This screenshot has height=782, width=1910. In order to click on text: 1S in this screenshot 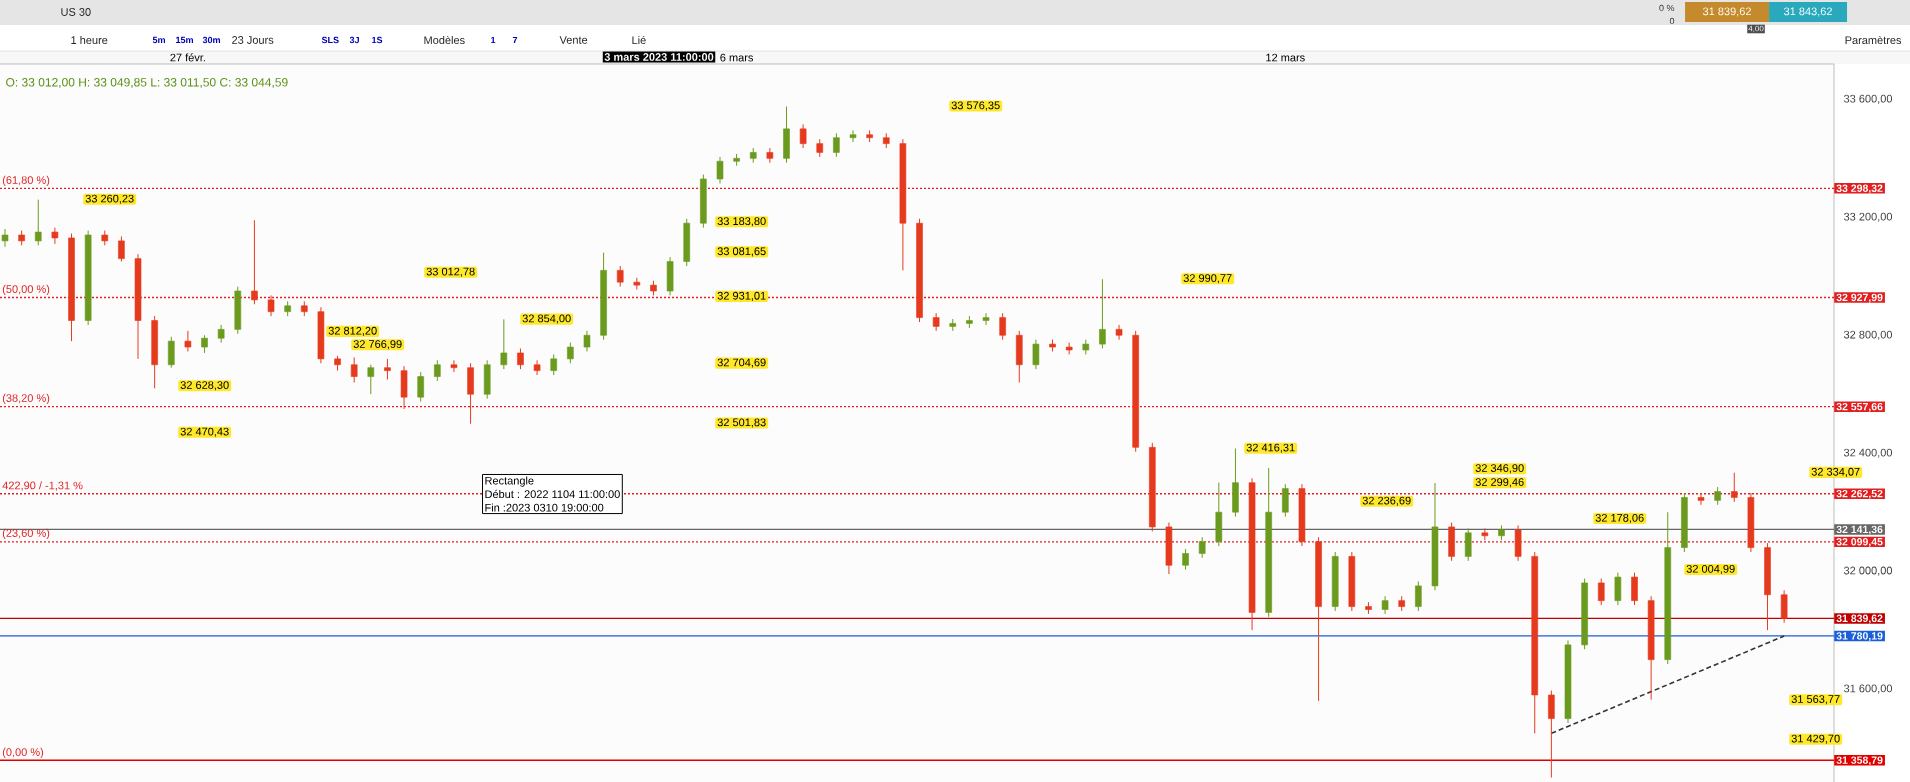, I will do `click(377, 40)`.